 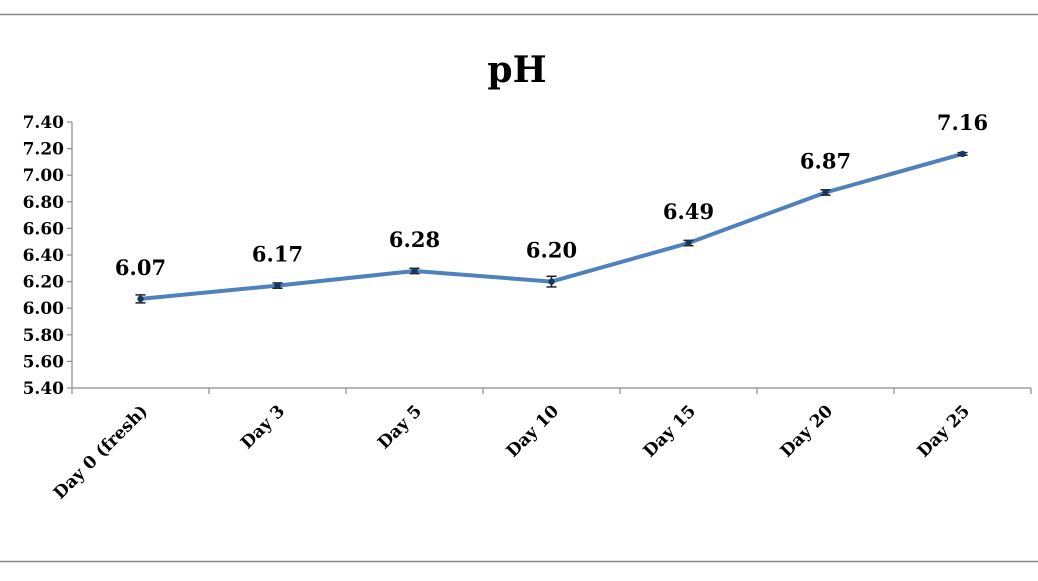 I want to click on y-tick-label: 5.80, so click(x=44, y=336).